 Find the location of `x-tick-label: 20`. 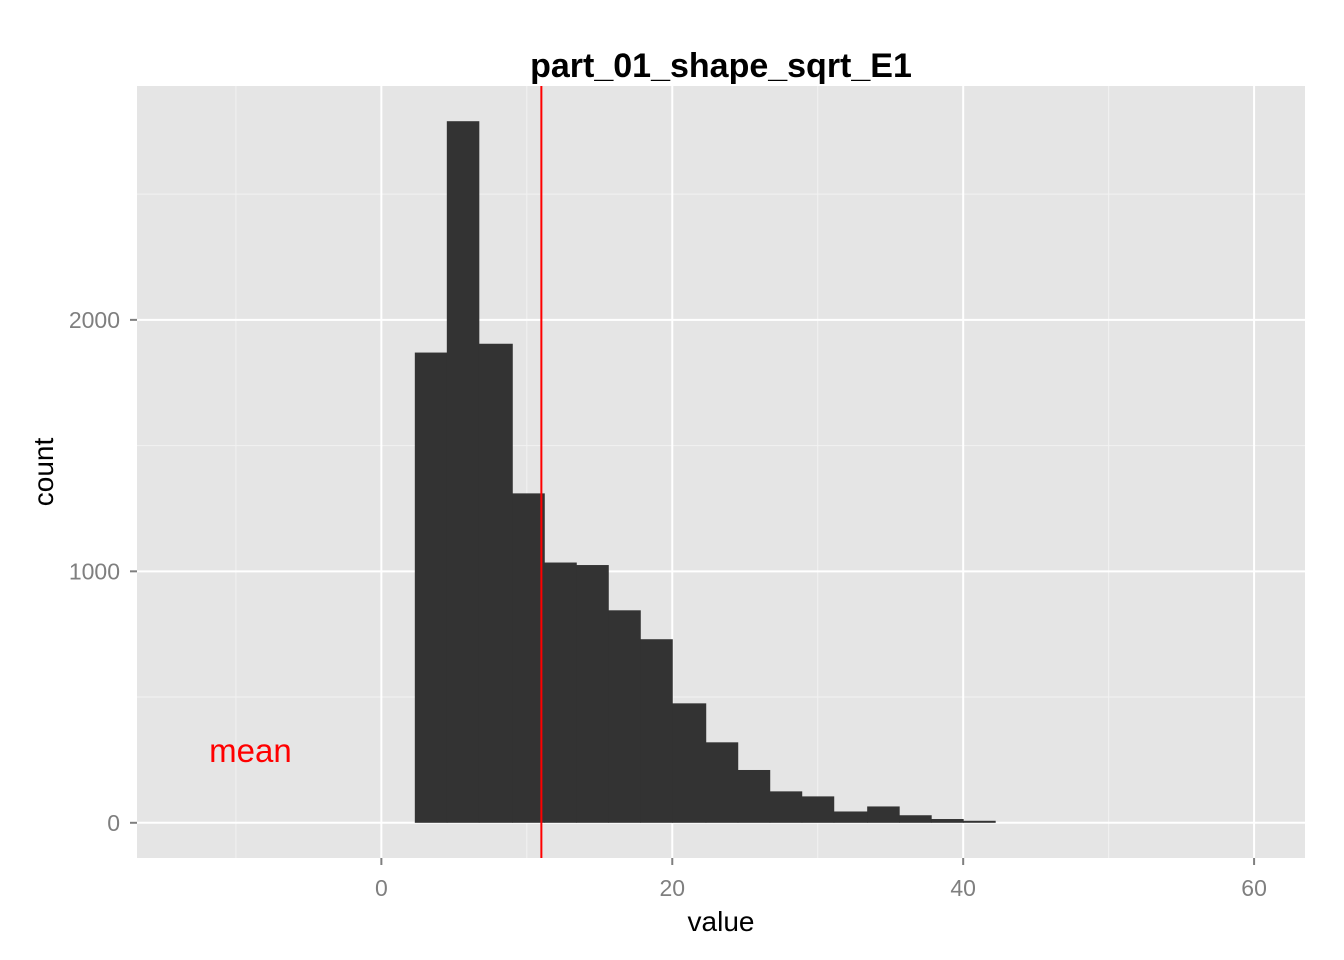

x-tick-label: 20 is located at coordinates (672, 888).